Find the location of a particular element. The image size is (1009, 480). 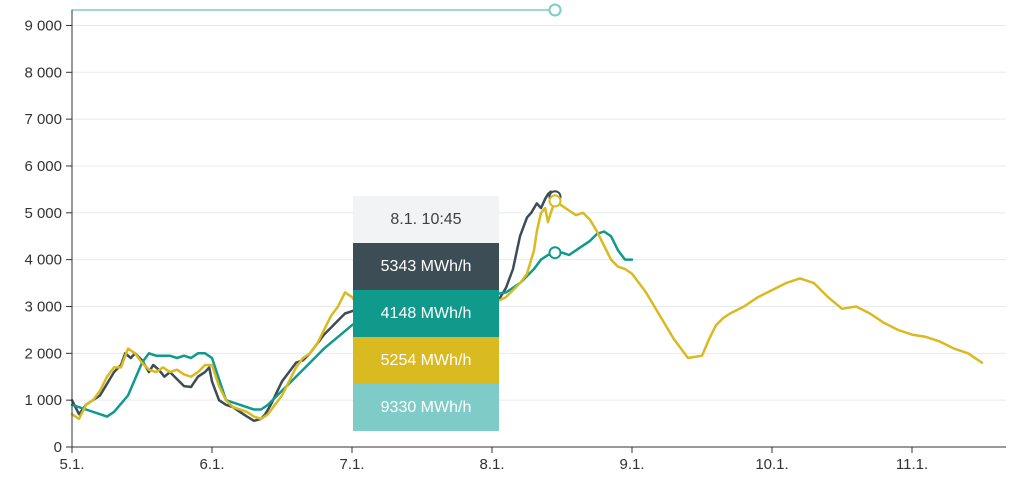

y-tick-label: 4 000 is located at coordinates (43, 260).